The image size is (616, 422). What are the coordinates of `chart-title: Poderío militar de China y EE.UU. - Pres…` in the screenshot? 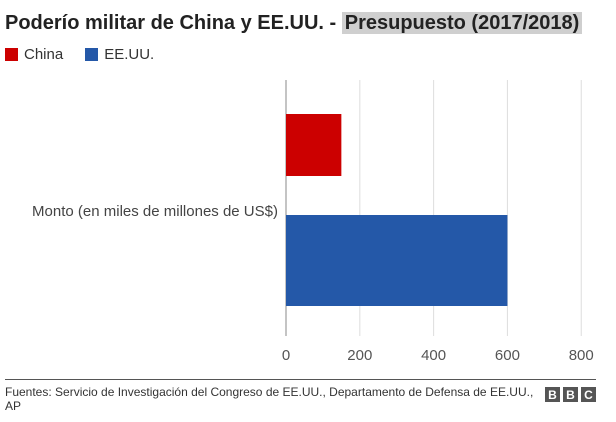 It's located at (294, 23).